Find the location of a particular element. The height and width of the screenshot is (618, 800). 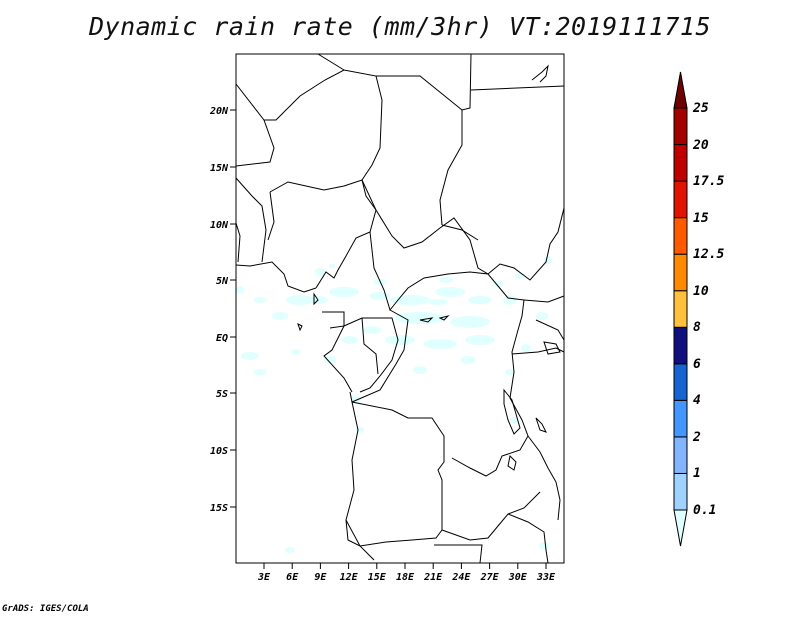

colorbar-label: 6 is located at coordinates (697, 364).